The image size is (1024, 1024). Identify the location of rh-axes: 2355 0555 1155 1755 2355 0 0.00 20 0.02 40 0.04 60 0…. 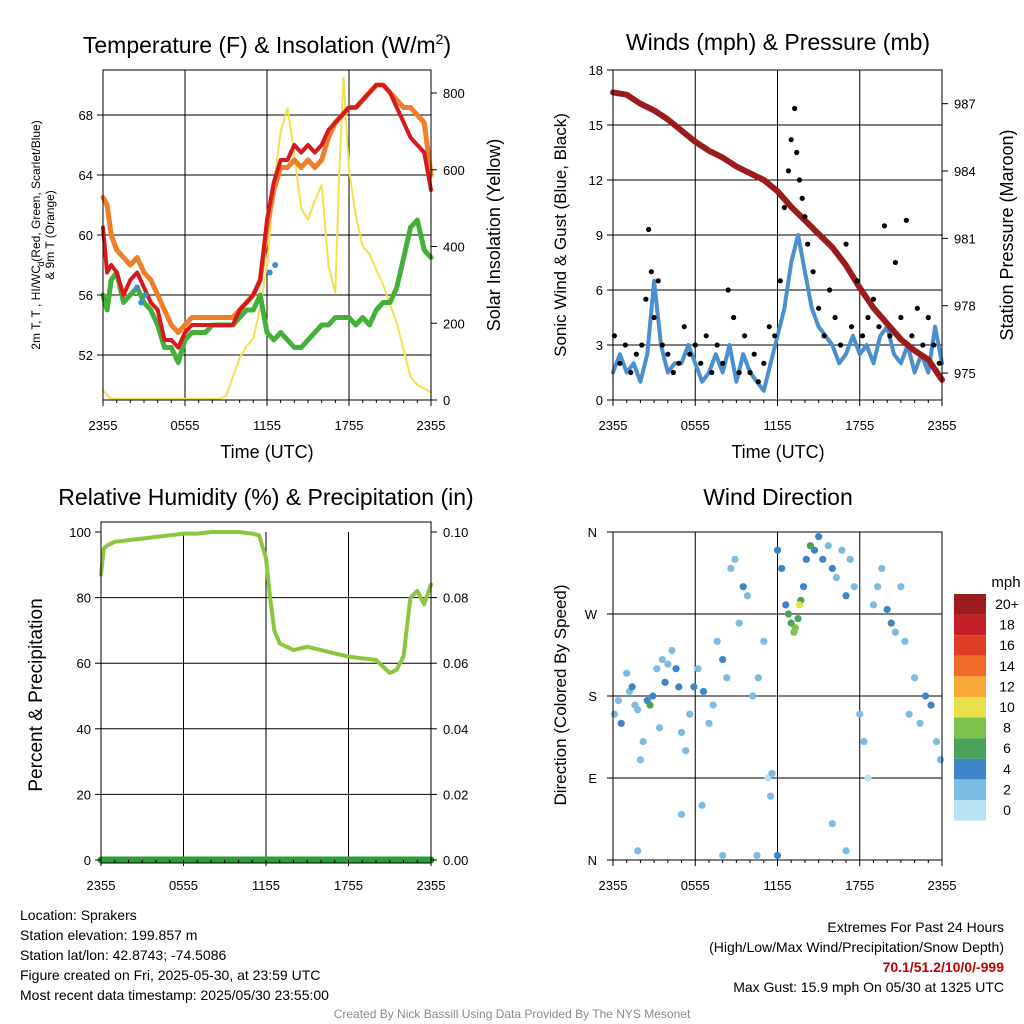
(268, 709).